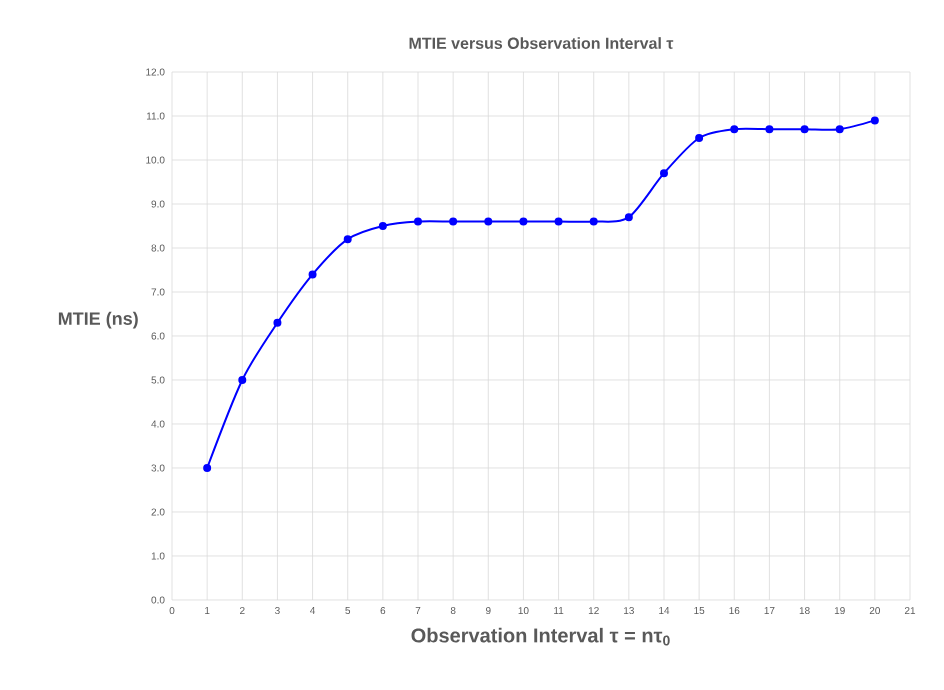 The height and width of the screenshot is (690, 944). Describe the element at coordinates (541, 43) in the screenshot. I see `chart-title: MTIE versus Observation Interval τ` at that location.